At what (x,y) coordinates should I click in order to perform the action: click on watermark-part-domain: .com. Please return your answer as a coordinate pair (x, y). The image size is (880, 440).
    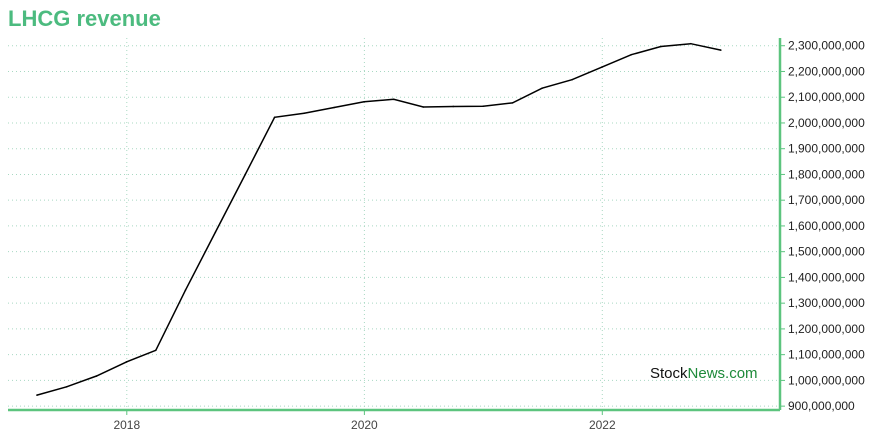
    Looking at the image, I should click on (741, 373).